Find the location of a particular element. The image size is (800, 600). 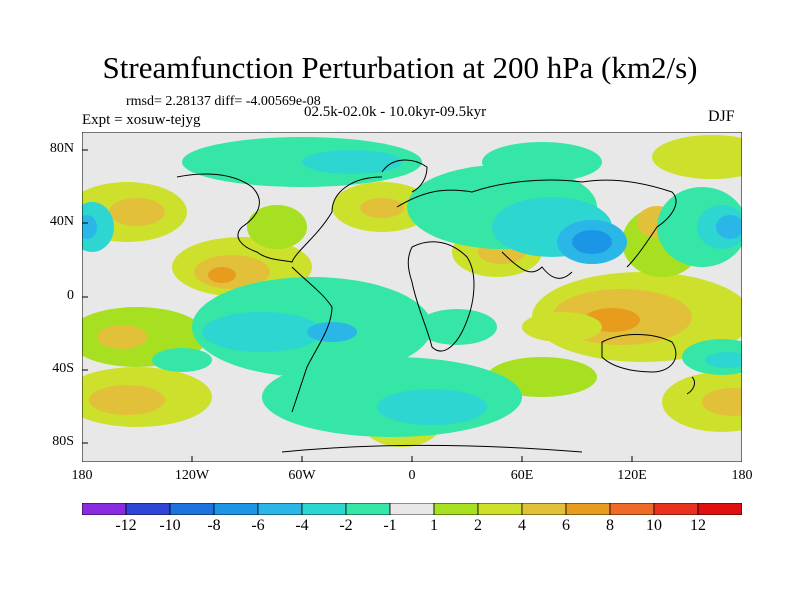

lat-label-40s: 40S is located at coordinates (63, 368).